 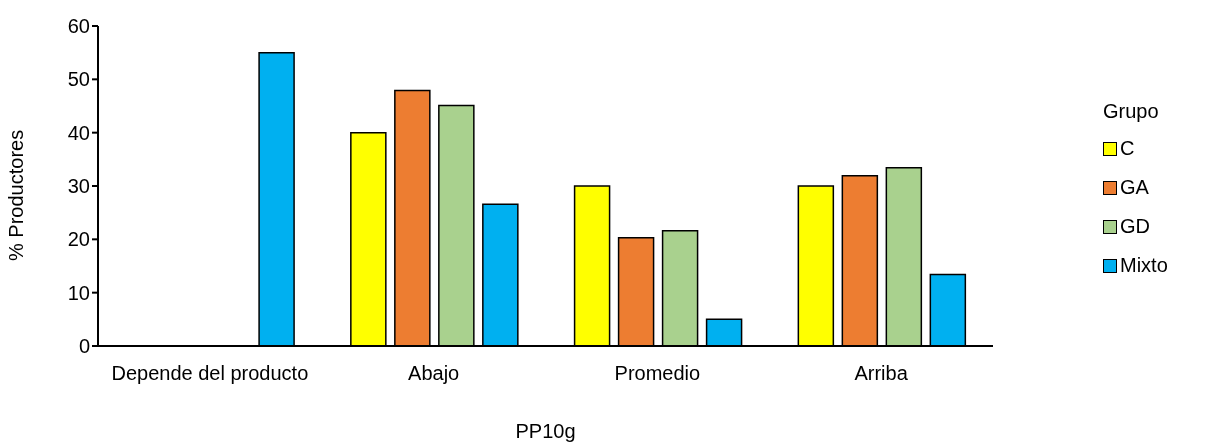 I want to click on y-tick-label: 20, so click(x=78, y=239).